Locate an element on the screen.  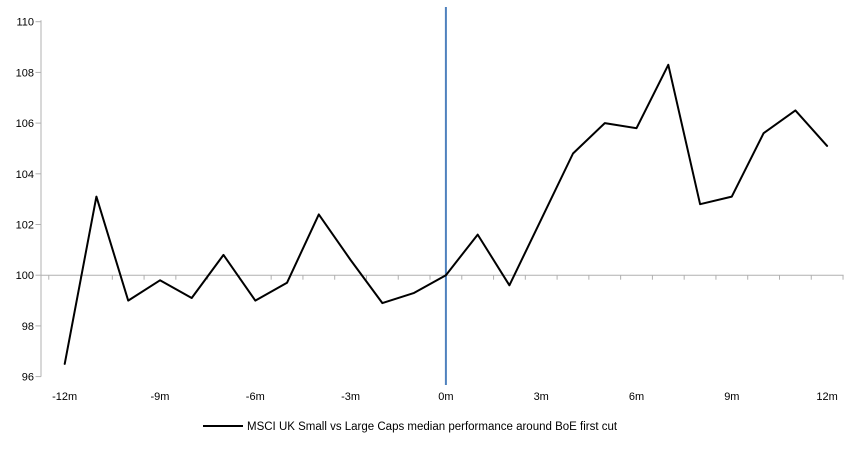
y-tick-label: 108 is located at coordinates (25, 73).